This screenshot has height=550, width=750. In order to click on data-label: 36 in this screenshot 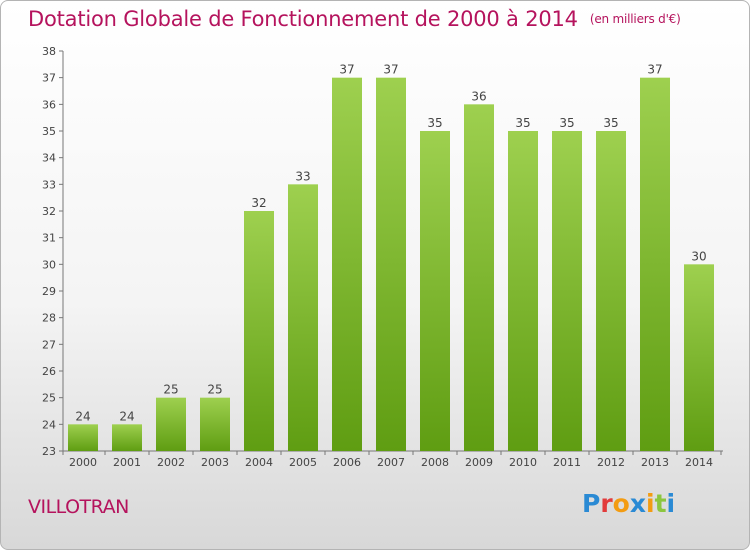, I will do `click(478, 96)`.